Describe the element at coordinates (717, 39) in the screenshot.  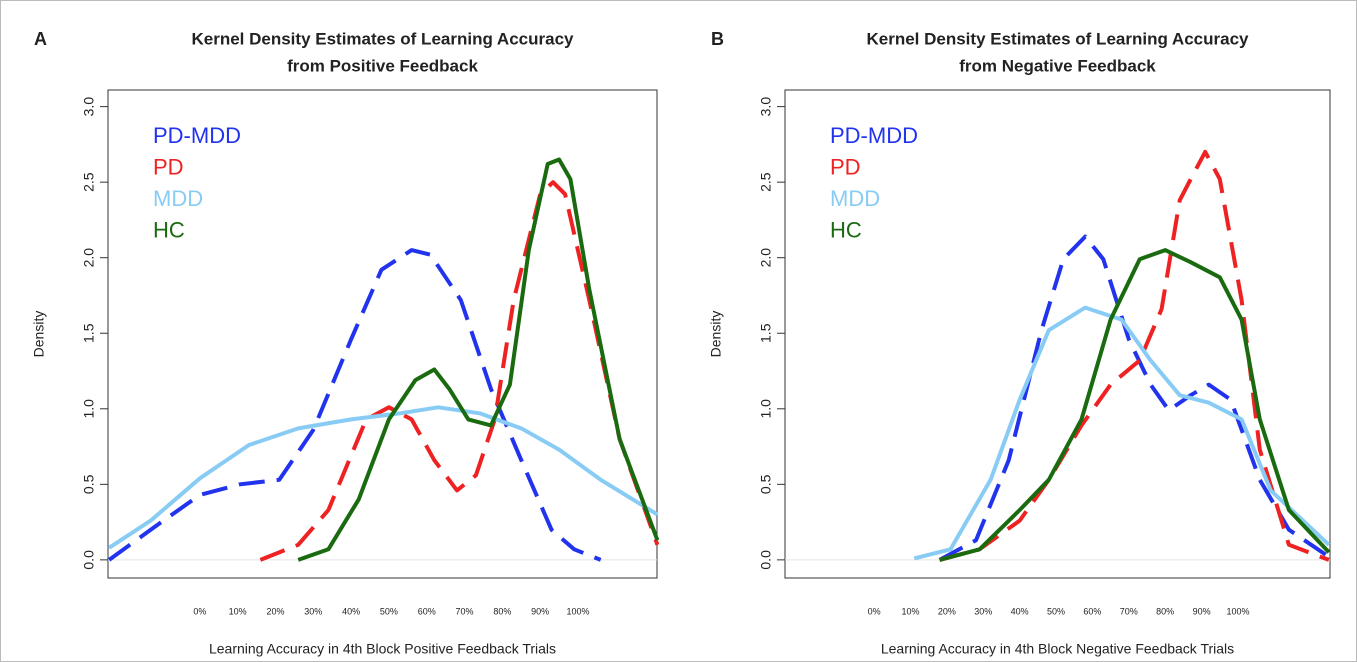
I see `panel-label: B` at that location.